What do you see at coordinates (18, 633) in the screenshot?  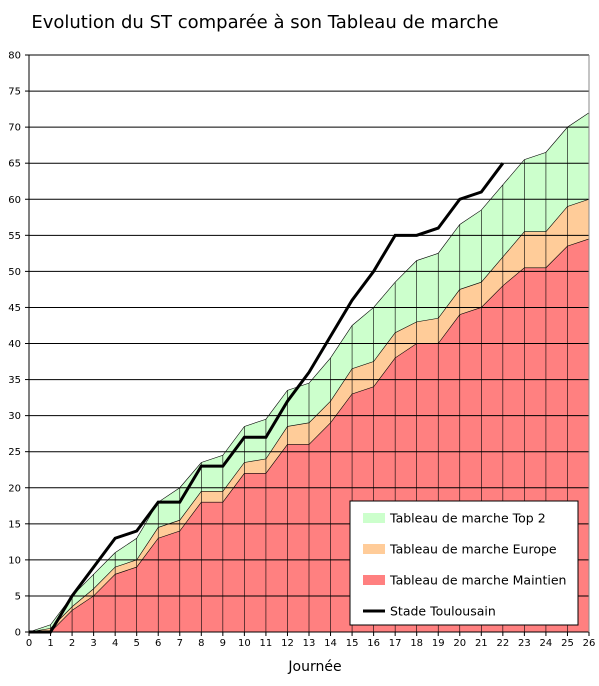 I see `y-tick-label-0: 0` at bounding box center [18, 633].